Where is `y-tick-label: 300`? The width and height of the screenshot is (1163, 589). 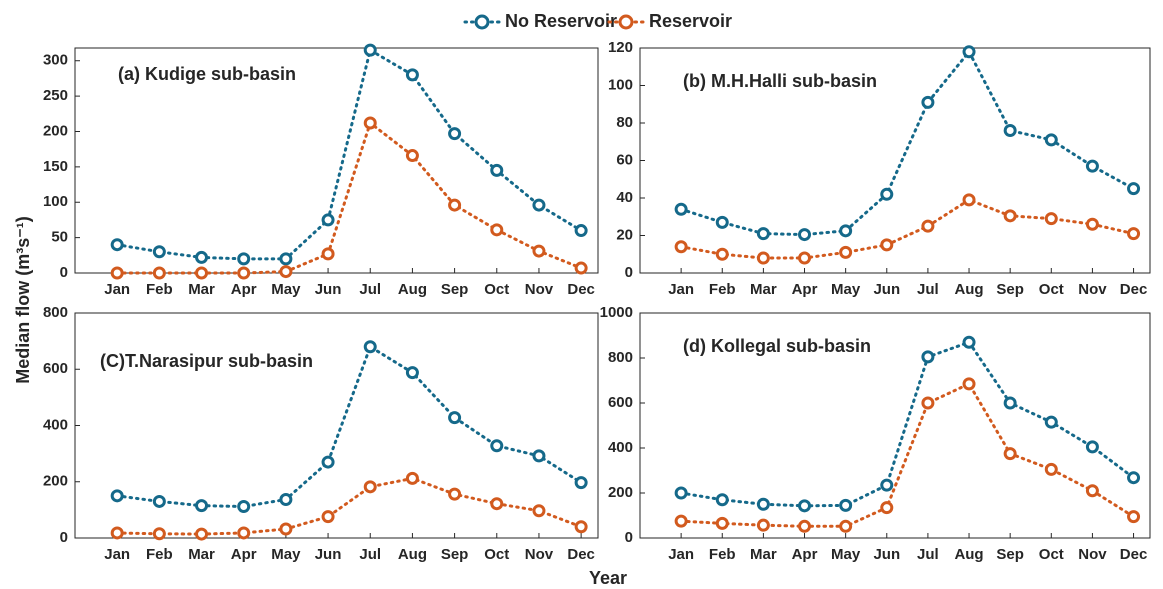 y-tick-label: 300 is located at coordinates (55, 60).